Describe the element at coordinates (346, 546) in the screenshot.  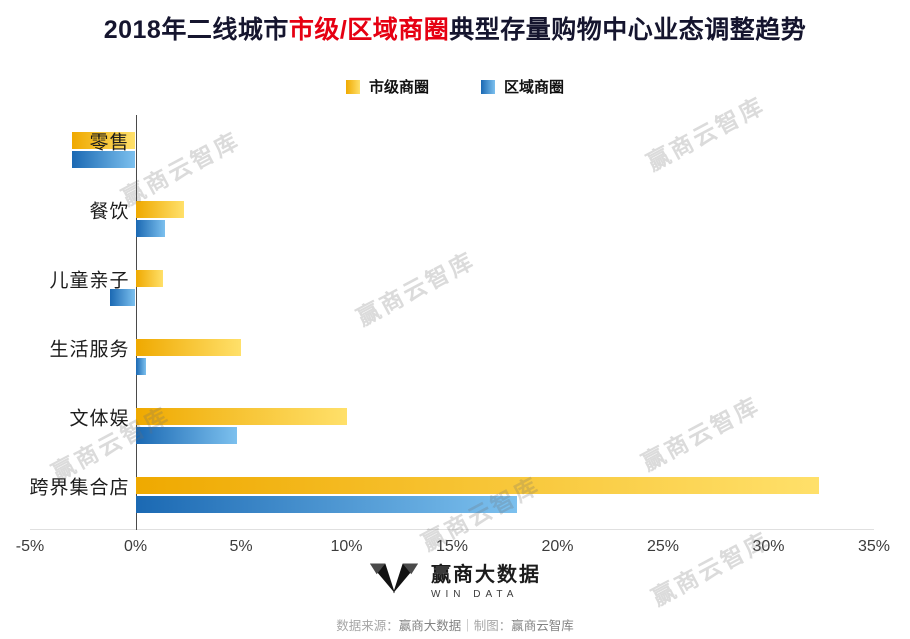
I see `x-tick-label-10: 10%` at that location.